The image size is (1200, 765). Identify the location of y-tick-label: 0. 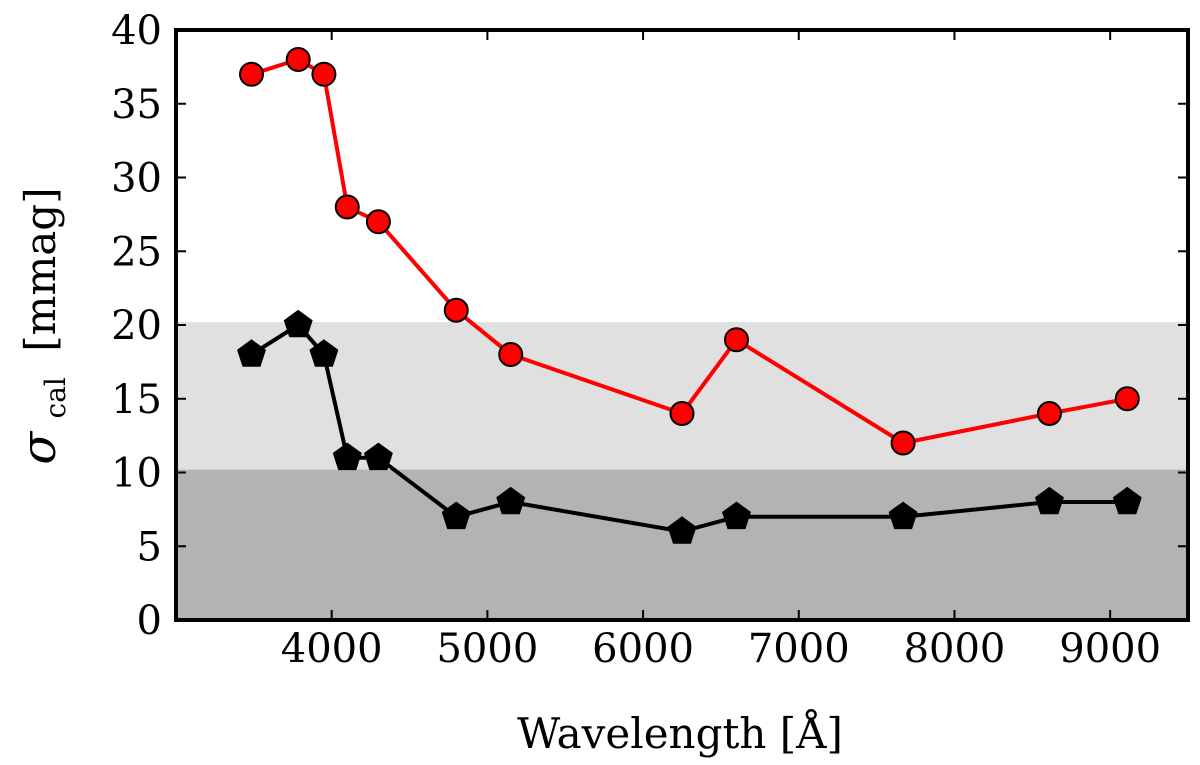
(149, 621).